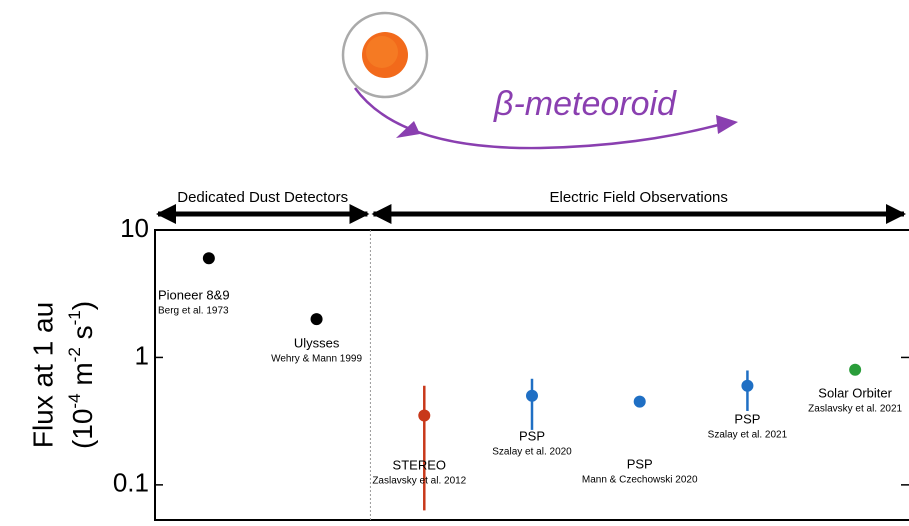  Describe the element at coordinates (42, 375) in the screenshot. I see `y-axis-label: Flux at 1 au` at that location.